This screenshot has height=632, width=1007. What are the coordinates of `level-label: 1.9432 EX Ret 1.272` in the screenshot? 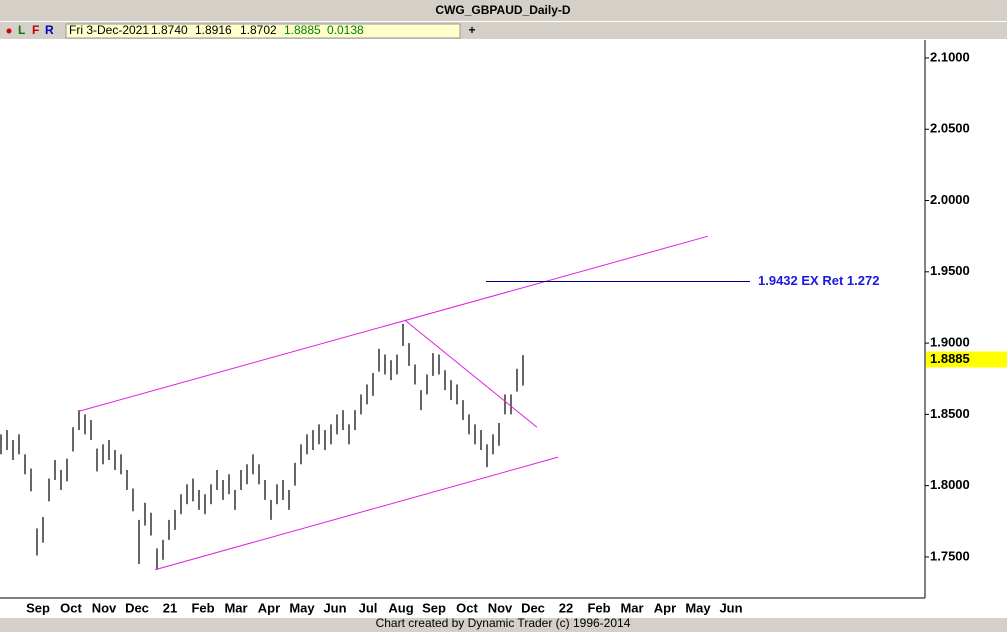 It's located at (818, 280).